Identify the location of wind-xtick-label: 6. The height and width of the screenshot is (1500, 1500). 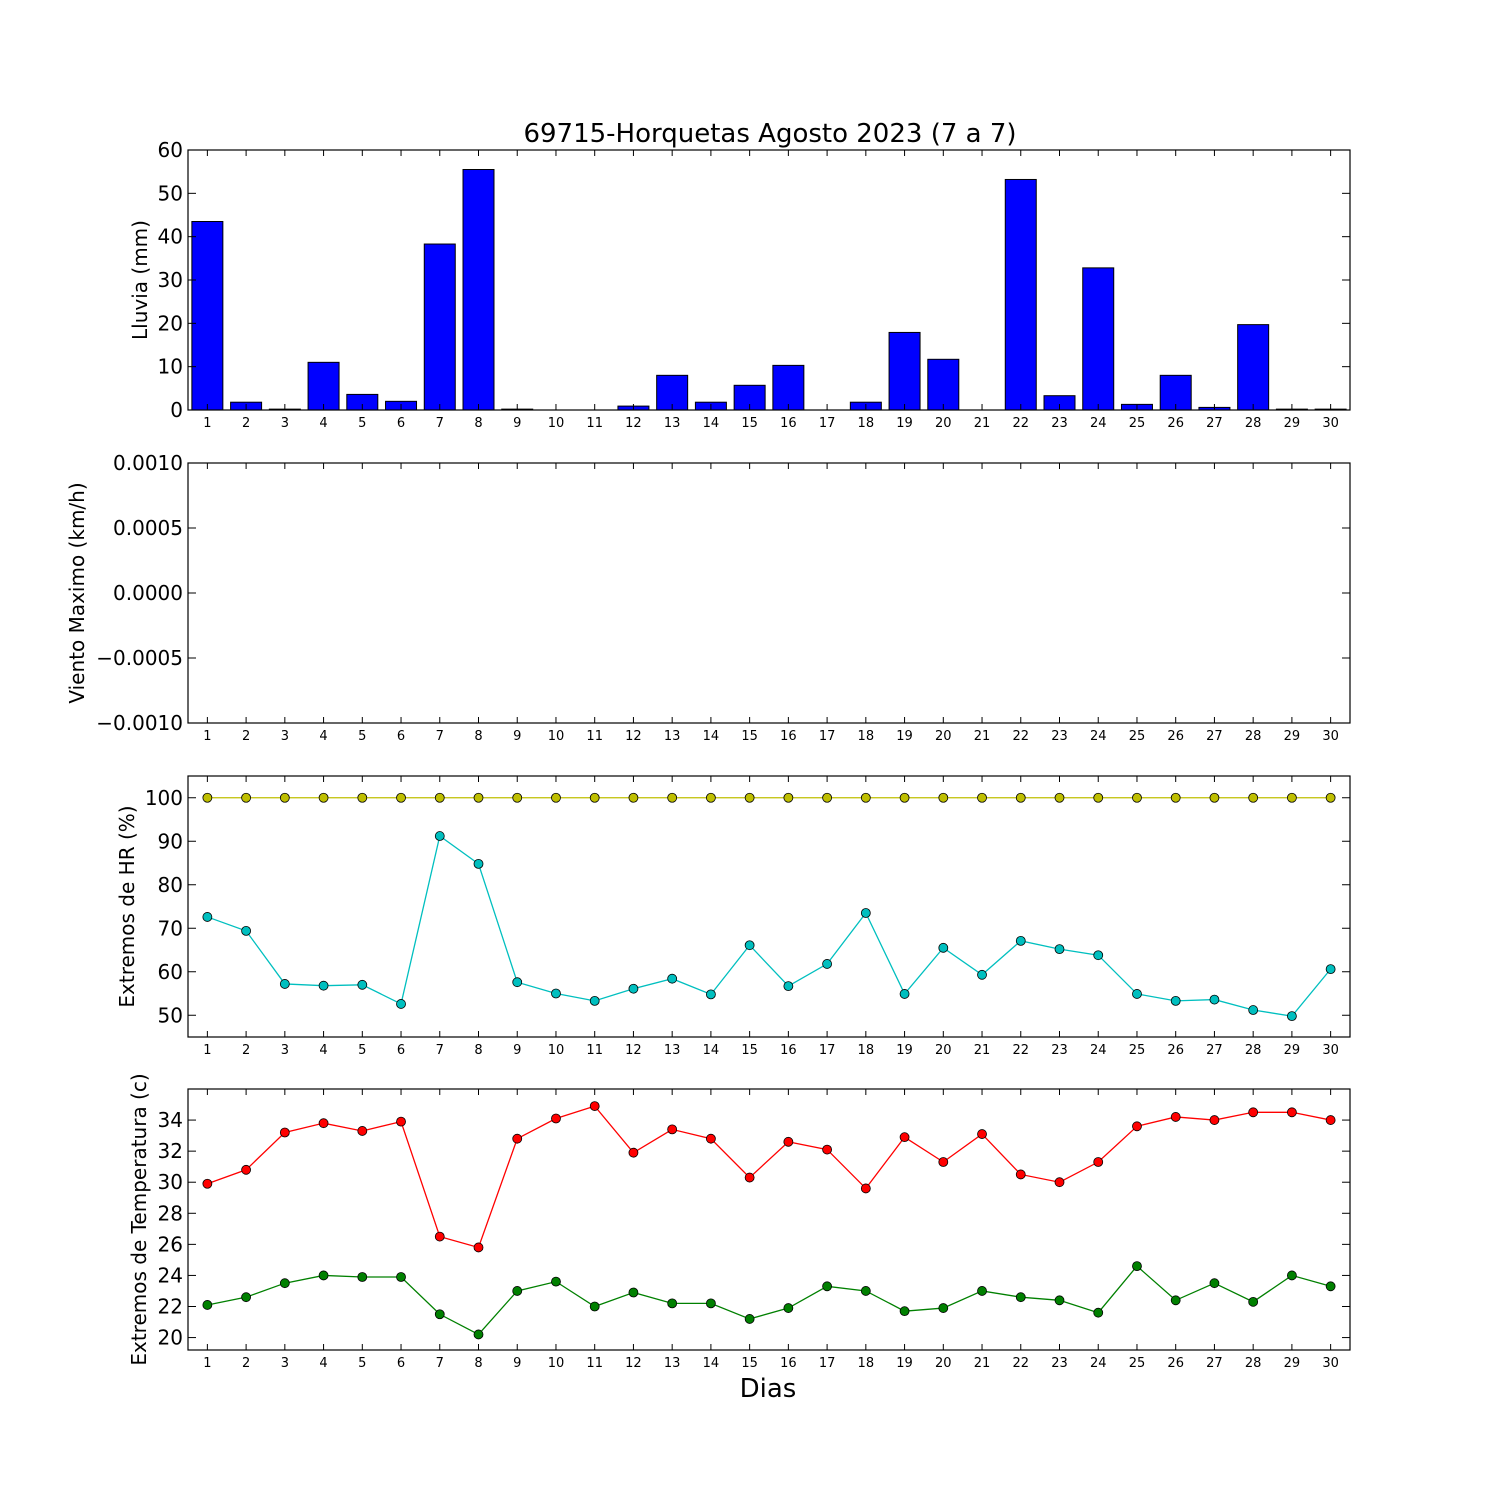
(401, 736).